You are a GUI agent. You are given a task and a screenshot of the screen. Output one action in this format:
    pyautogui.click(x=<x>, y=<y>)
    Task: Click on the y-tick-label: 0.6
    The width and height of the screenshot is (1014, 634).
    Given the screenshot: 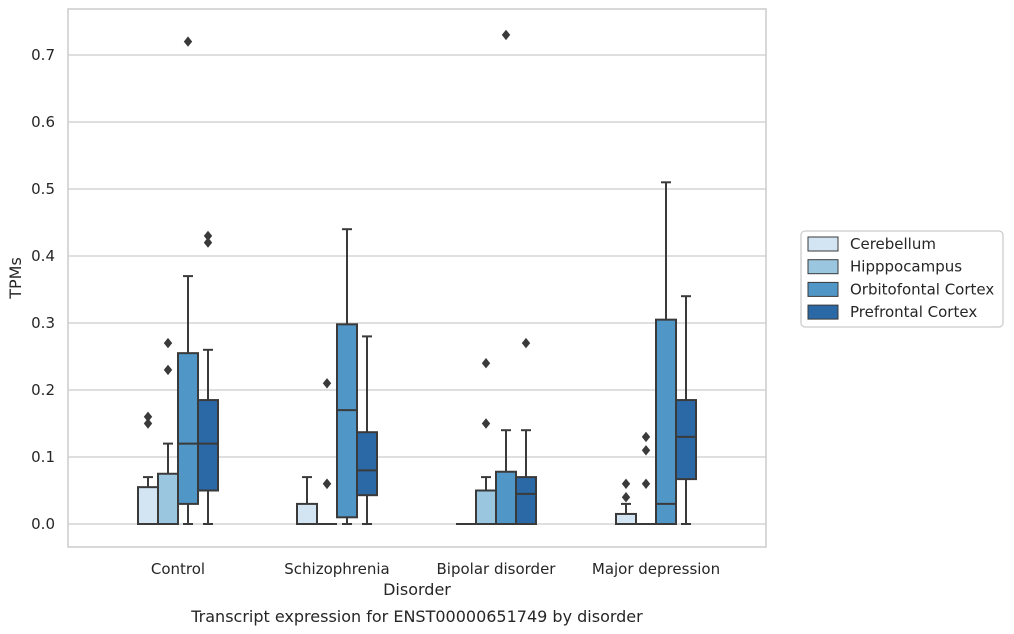 What is the action you would take?
    pyautogui.click(x=43, y=122)
    